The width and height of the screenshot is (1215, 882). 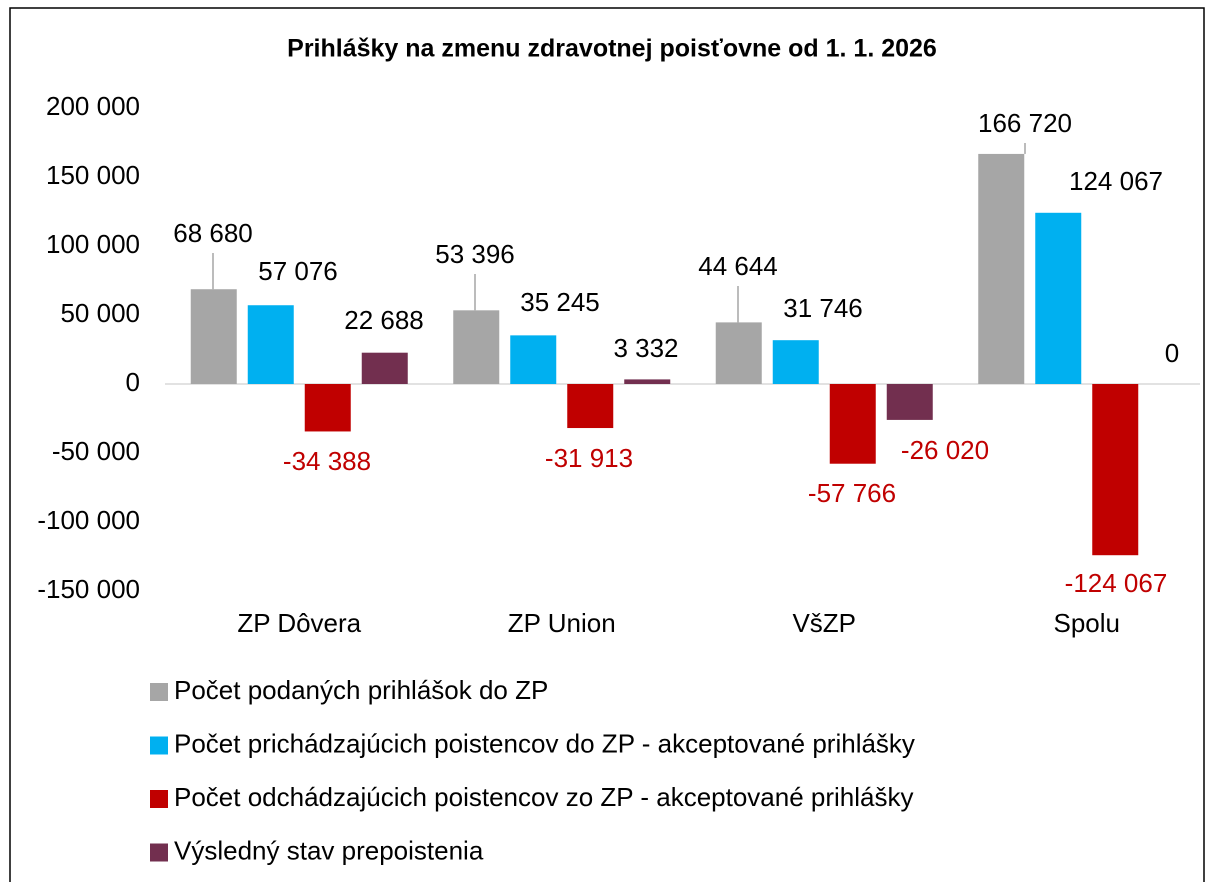 What do you see at coordinates (213, 233) in the screenshot?
I see `data-label: 68 680` at bounding box center [213, 233].